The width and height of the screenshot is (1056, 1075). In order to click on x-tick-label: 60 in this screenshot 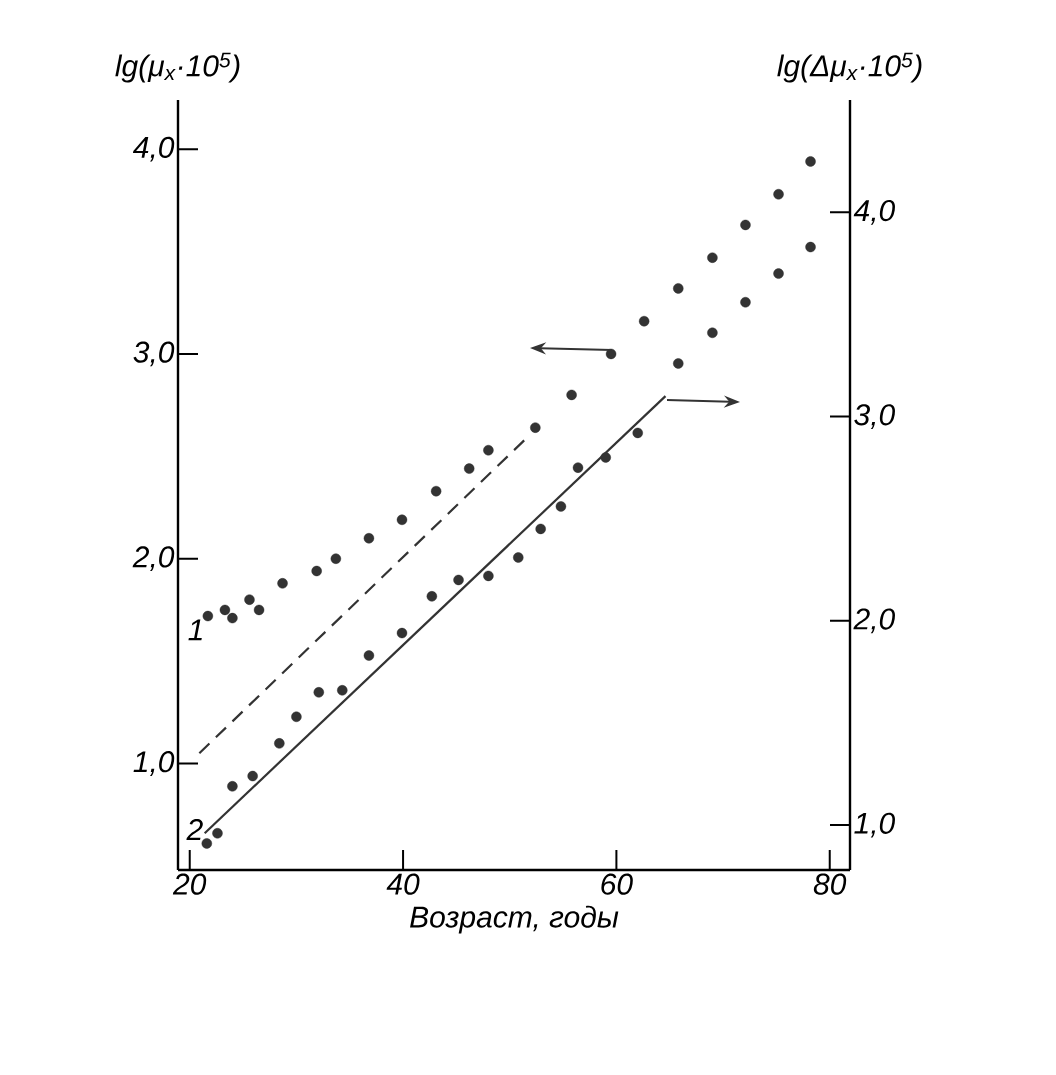, I will do `click(617, 884)`.